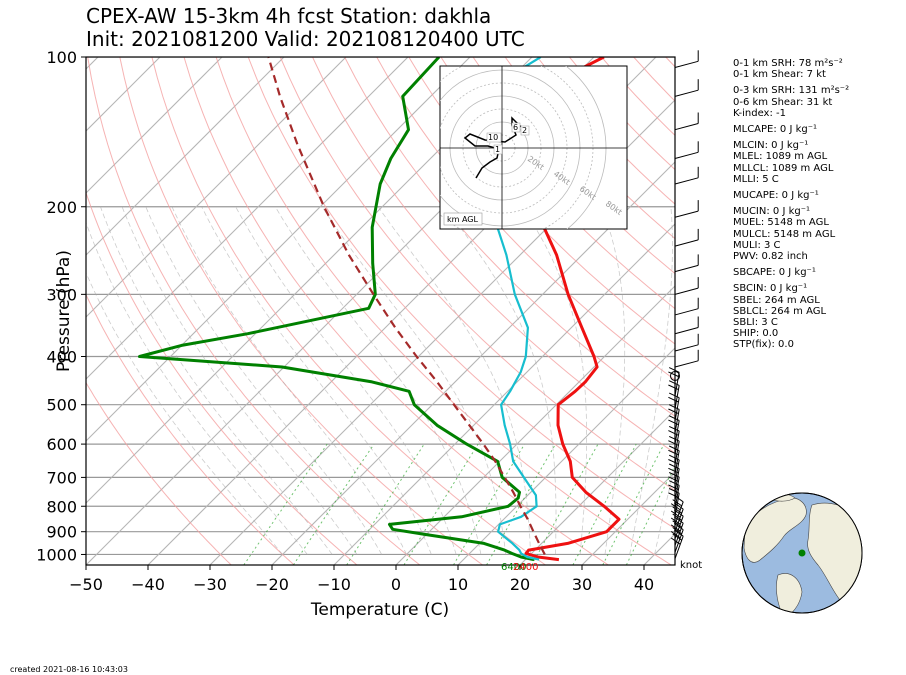 This screenshot has height=675, width=906. What do you see at coordinates (763, 345) in the screenshot?
I see `sounding-parameter: STP(fix): 0.0` at bounding box center [763, 345].